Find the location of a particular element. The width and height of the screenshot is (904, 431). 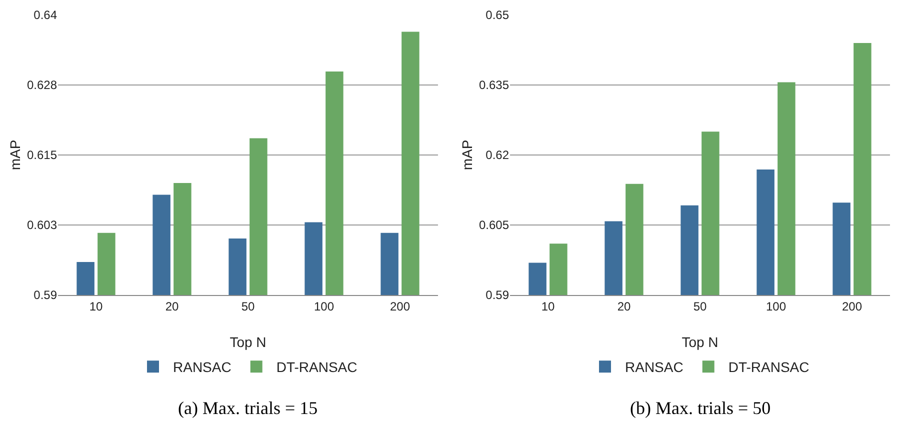

y-tick-label: 0.615 is located at coordinates (42, 155).